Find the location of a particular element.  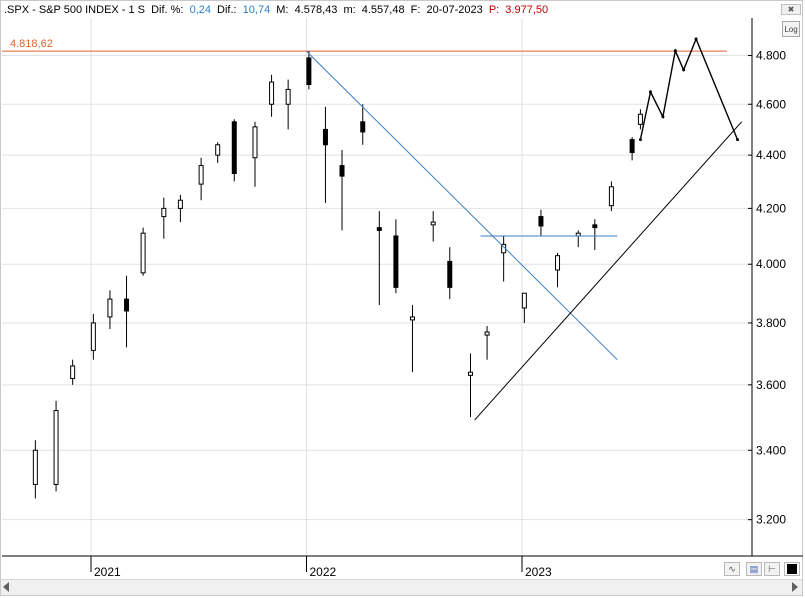

log-scale-button: Log is located at coordinates (791, 29).